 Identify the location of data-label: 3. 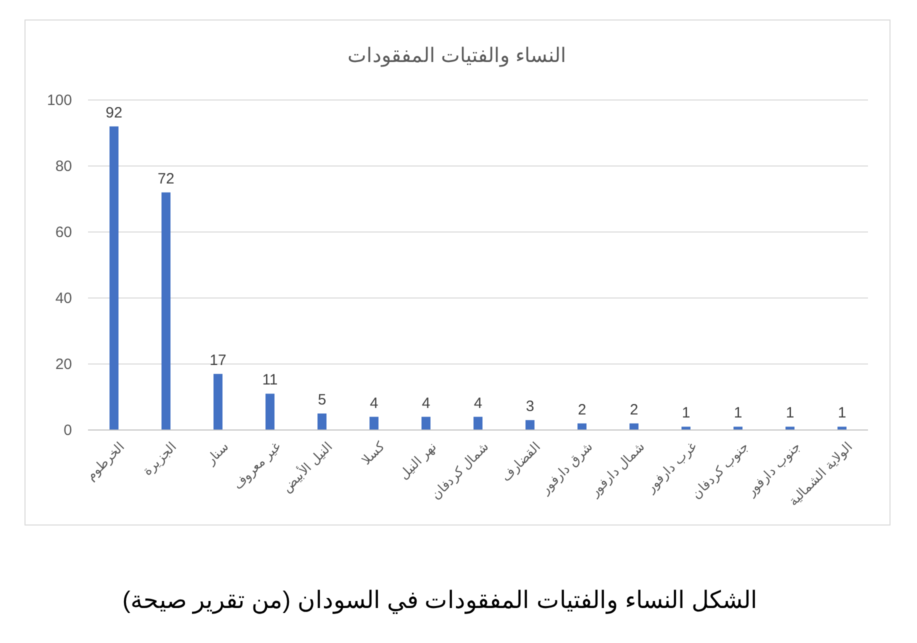
(530, 407).